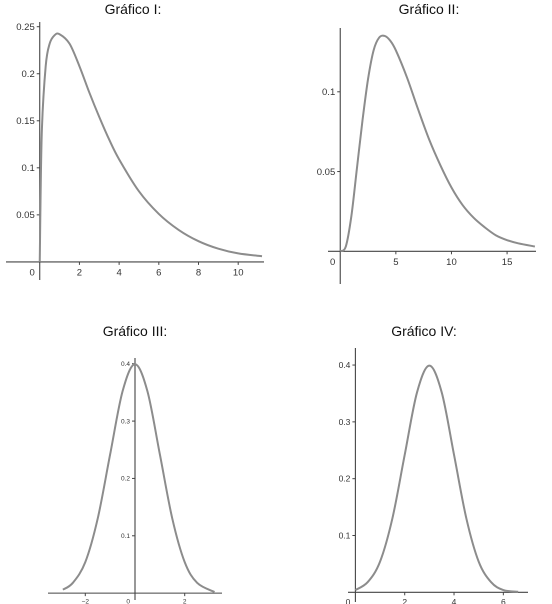  Describe the element at coordinates (198, 272) in the screenshot. I see `x-tick-label: 8` at that location.